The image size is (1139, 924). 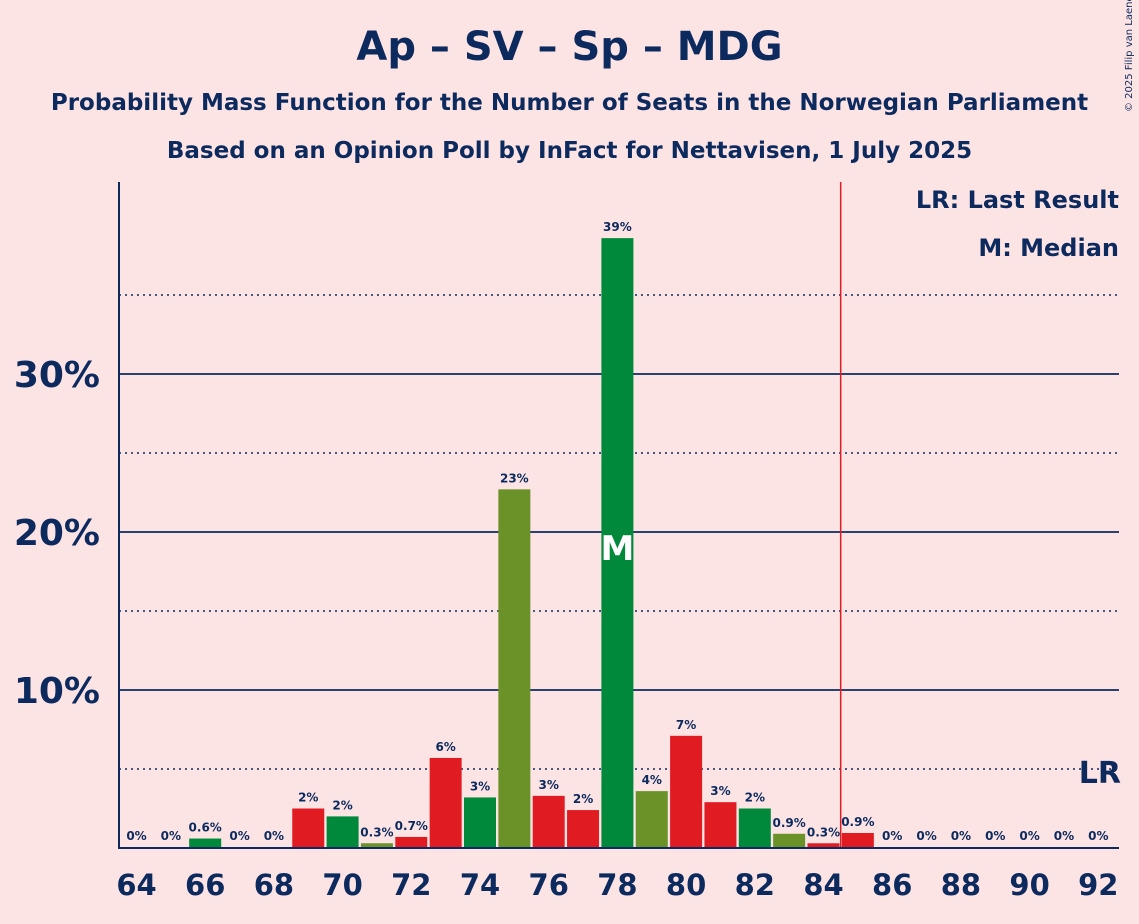 What do you see at coordinates (57, 533) in the screenshot?
I see `y-tick-label: 20%` at bounding box center [57, 533].